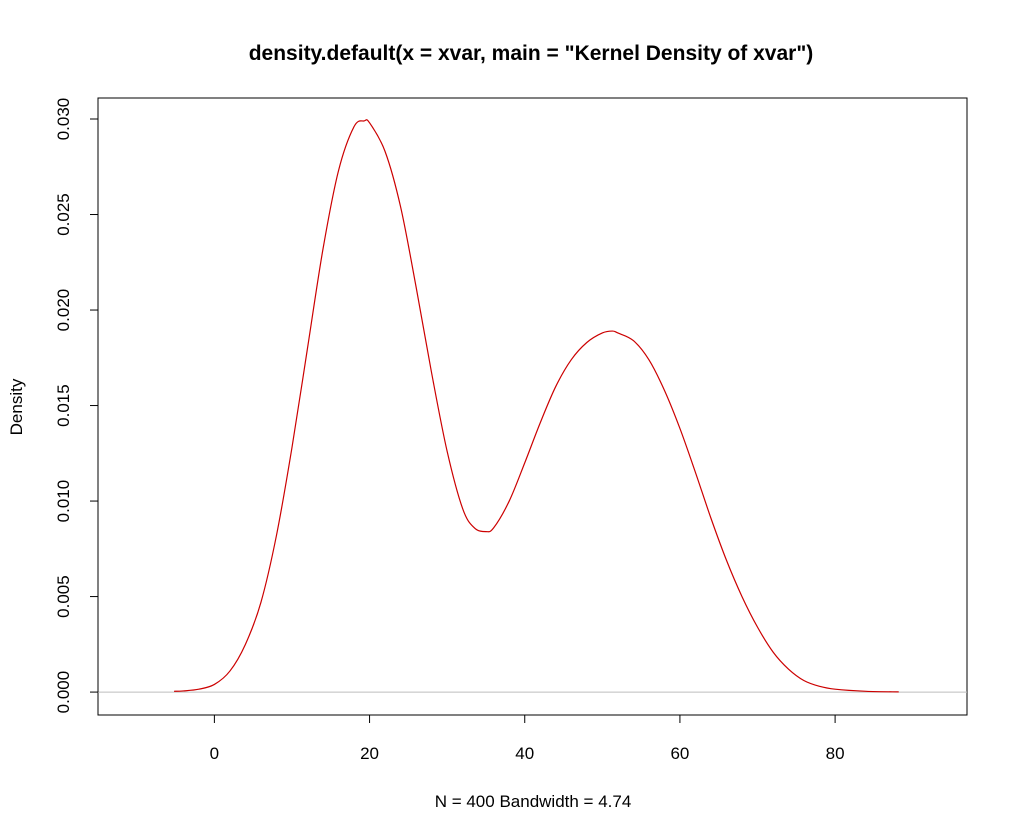 The width and height of the screenshot is (1018, 839). What do you see at coordinates (524, 753) in the screenshot?
I see `x-tick-label: 40` at bounding box center [524, 753].